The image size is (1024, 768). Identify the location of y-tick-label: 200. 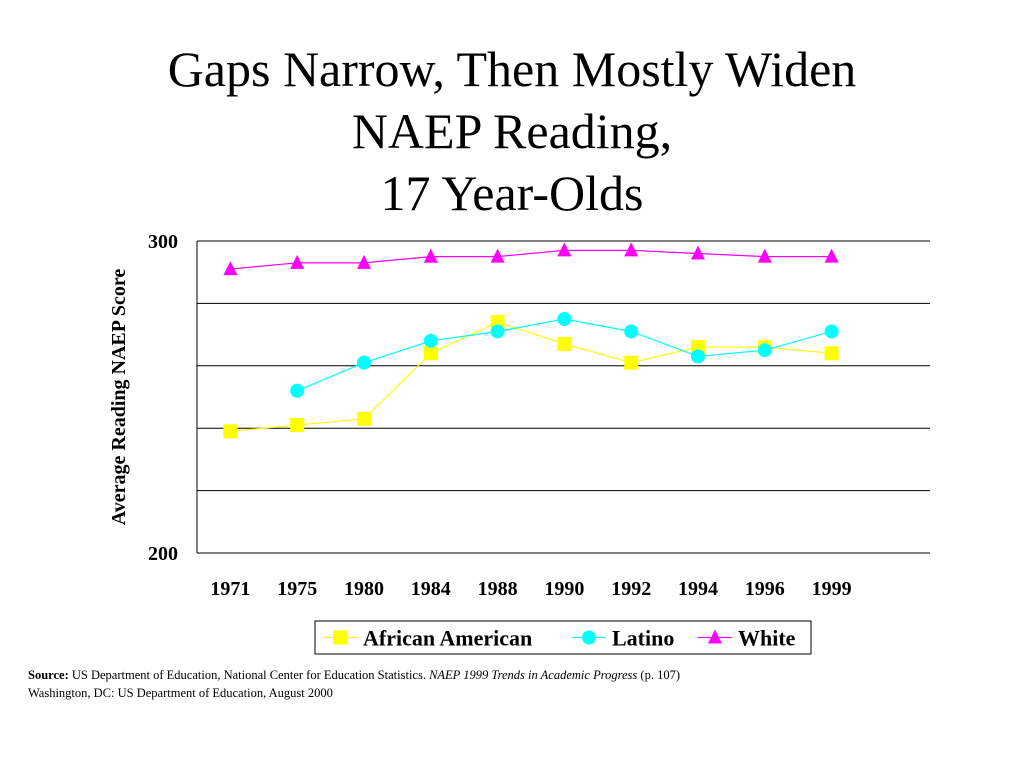
(163, 554).